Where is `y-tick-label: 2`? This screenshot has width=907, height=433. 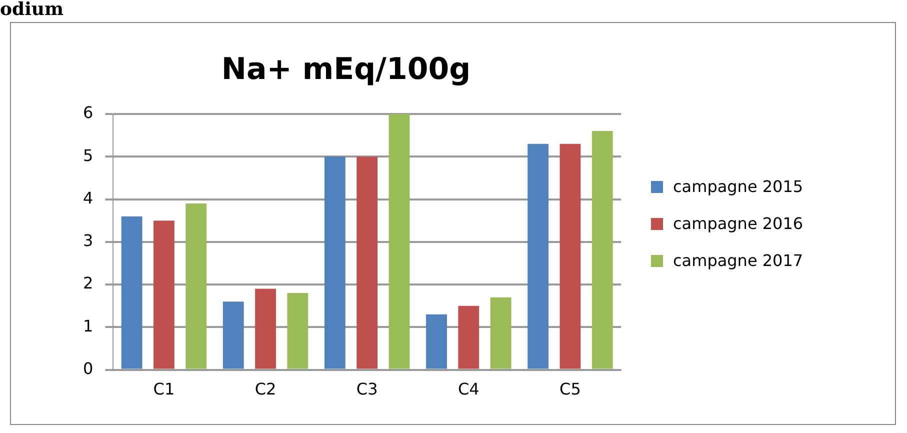
y-tick-label: 2 is located at coordinates (88, 283).